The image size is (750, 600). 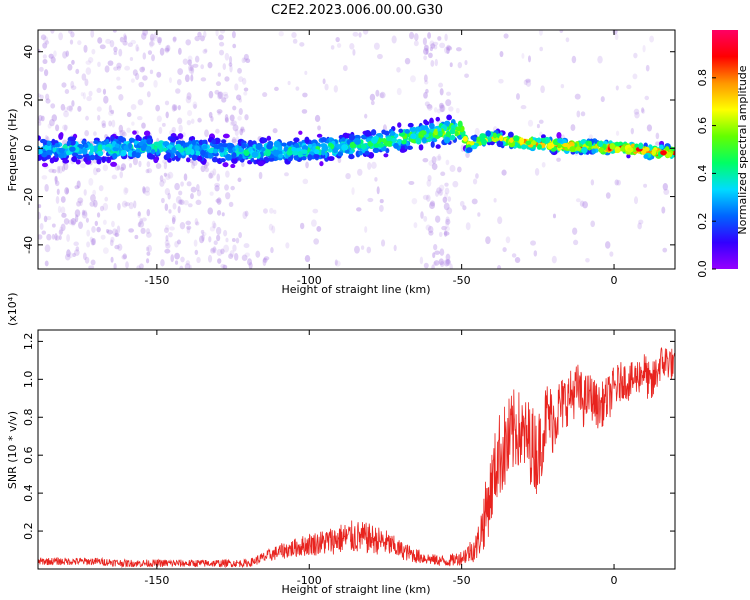 I want to click on snr-y-tick-label: 0.2, so click(x=28, y=531).